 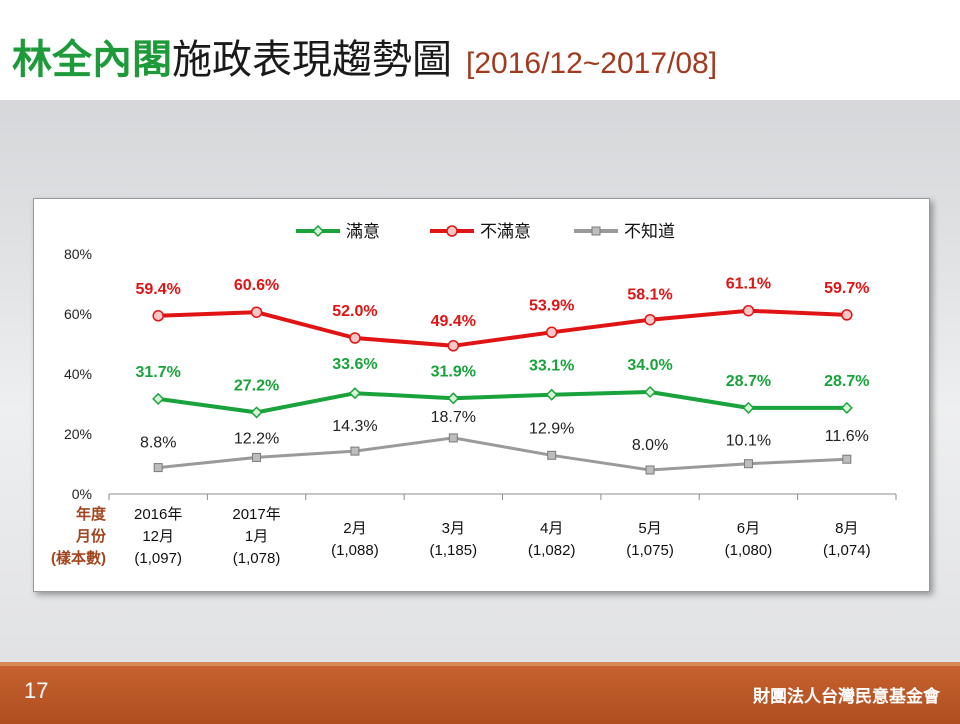 I want to click on title-date-range: [2016/12~2017/08], so click(x=592, y=63).